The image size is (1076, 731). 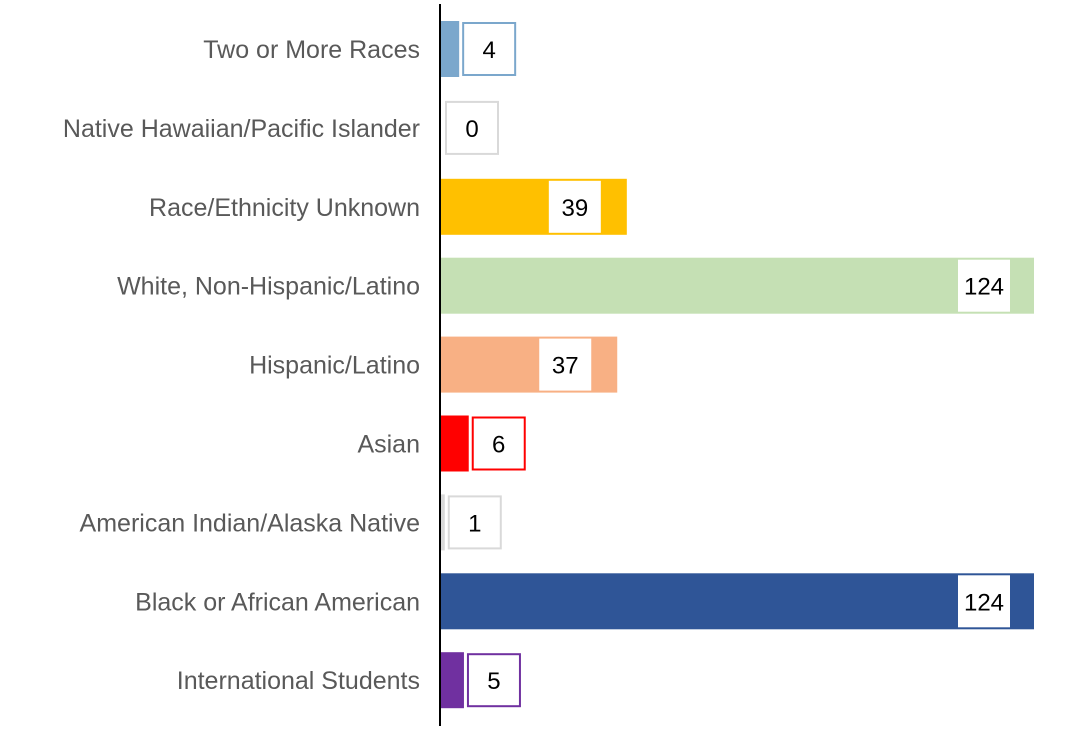 What do you see at coordinates (452, 680) in the screenshot?
I see `bar-international-students` at bounding box center [452, 680].